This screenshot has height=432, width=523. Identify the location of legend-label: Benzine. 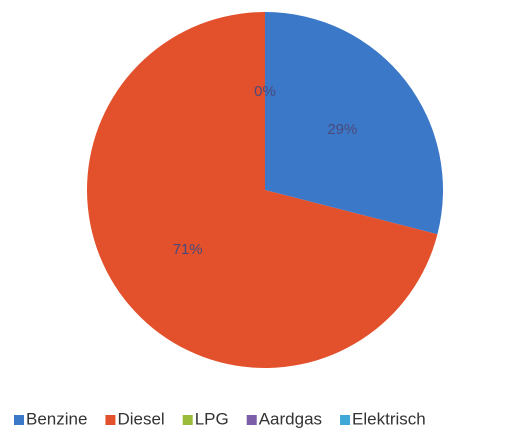
(56, 418).